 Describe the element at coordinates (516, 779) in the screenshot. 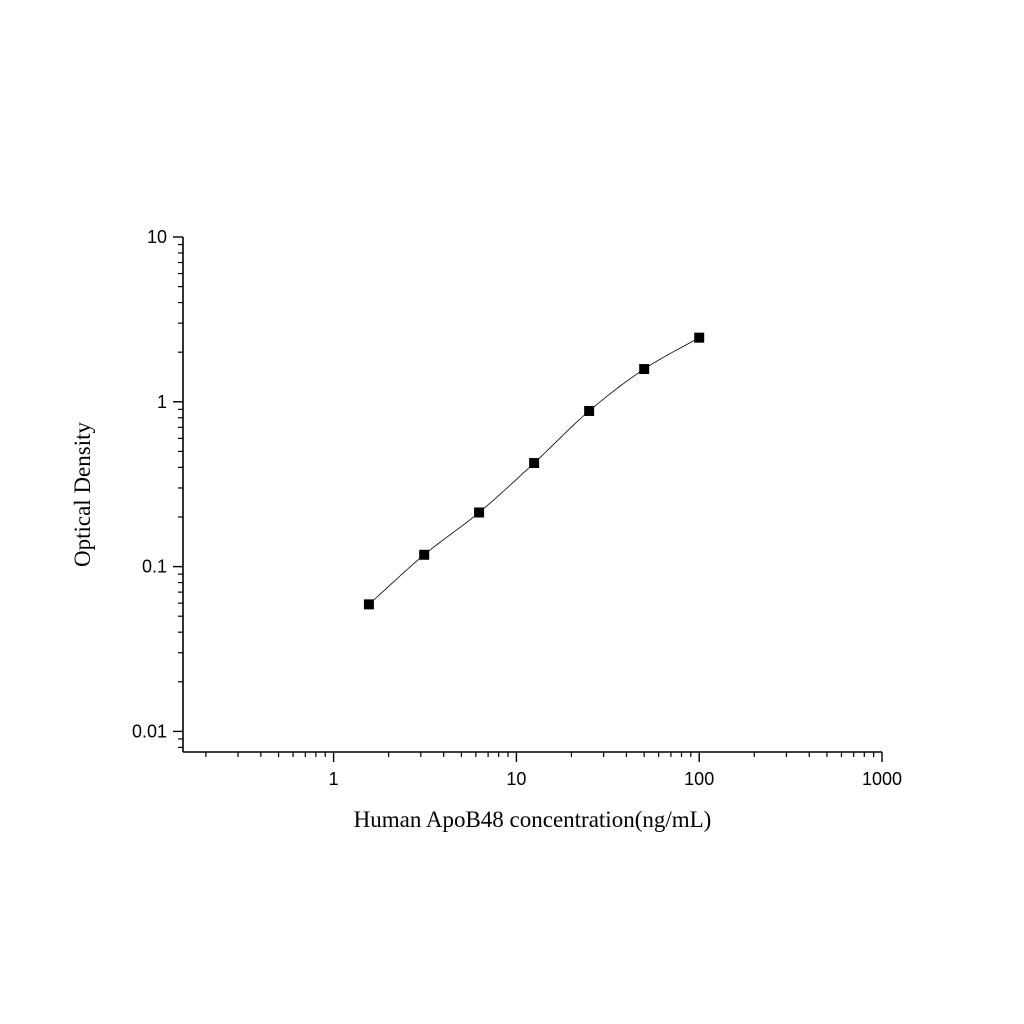

I see `x-tick-label: 10` at that location.